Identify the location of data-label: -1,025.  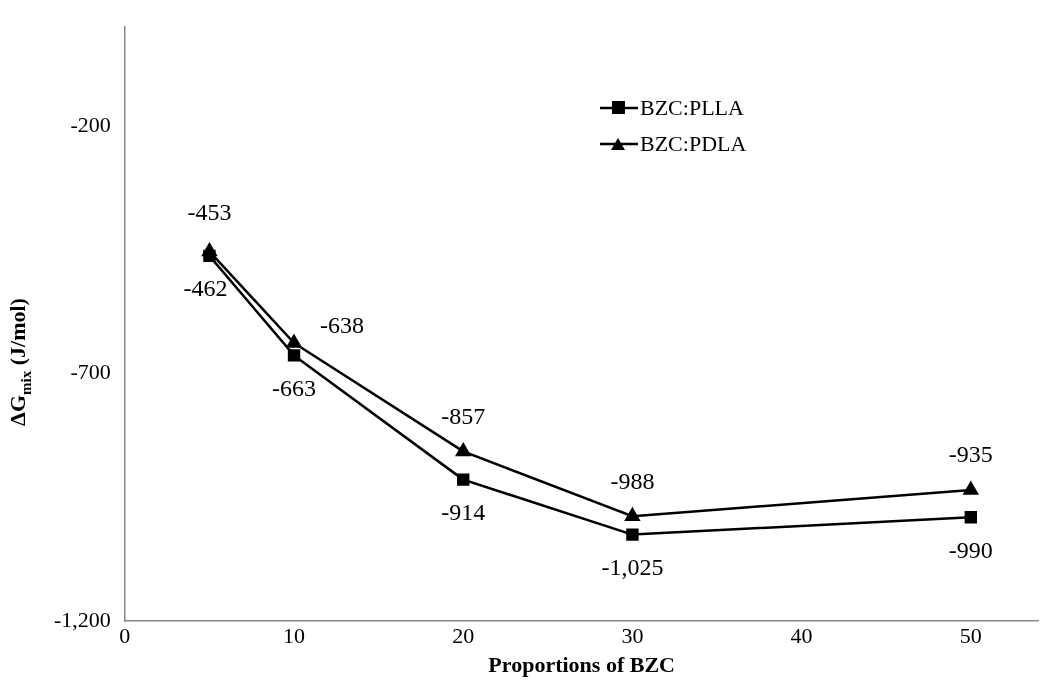
(632, 566).